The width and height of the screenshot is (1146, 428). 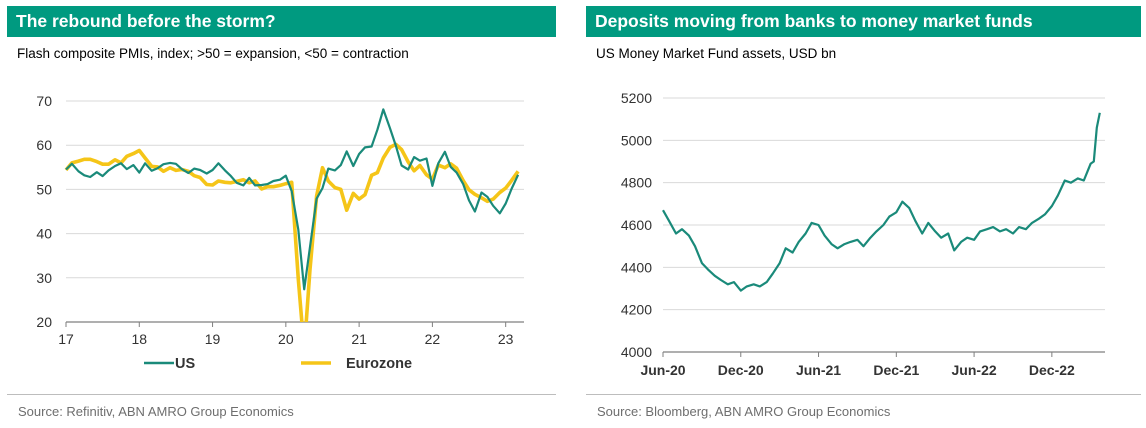 I want to click on x-tick-label: Dec-21, so click(x=896, y=370).